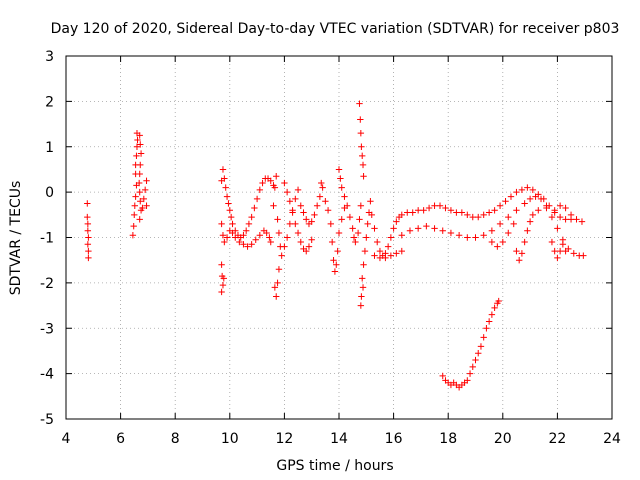 The width and height of the screenshot is (640, 480). Describe the element at coordinates (47, 329) in the screenshot. I see `y-tick-label--3: -3` at that location.